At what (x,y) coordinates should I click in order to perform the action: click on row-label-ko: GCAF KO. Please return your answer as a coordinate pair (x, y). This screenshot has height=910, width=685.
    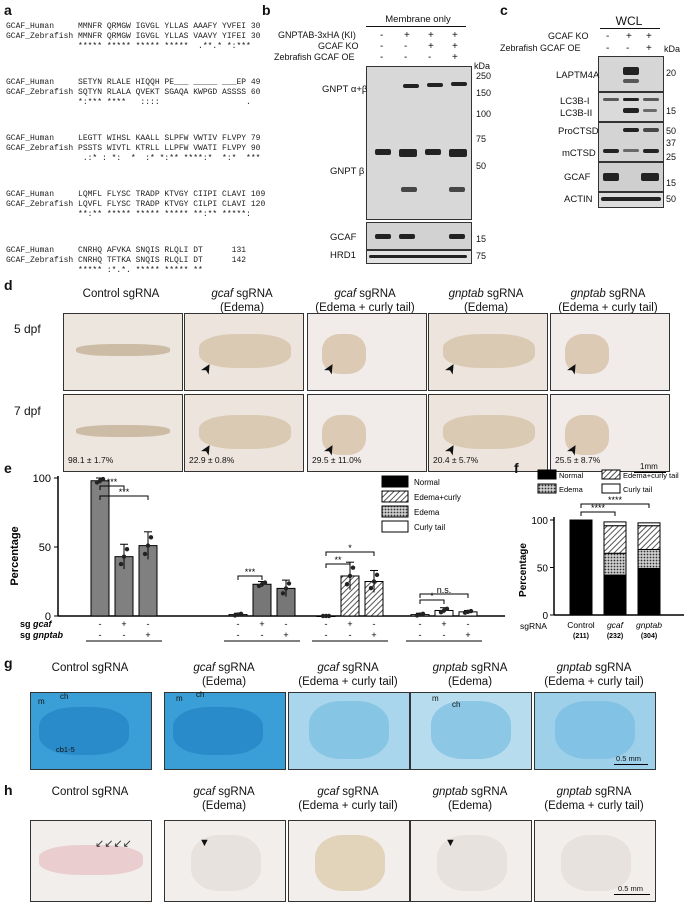
    Looking at the image, I should click on (338, 46).